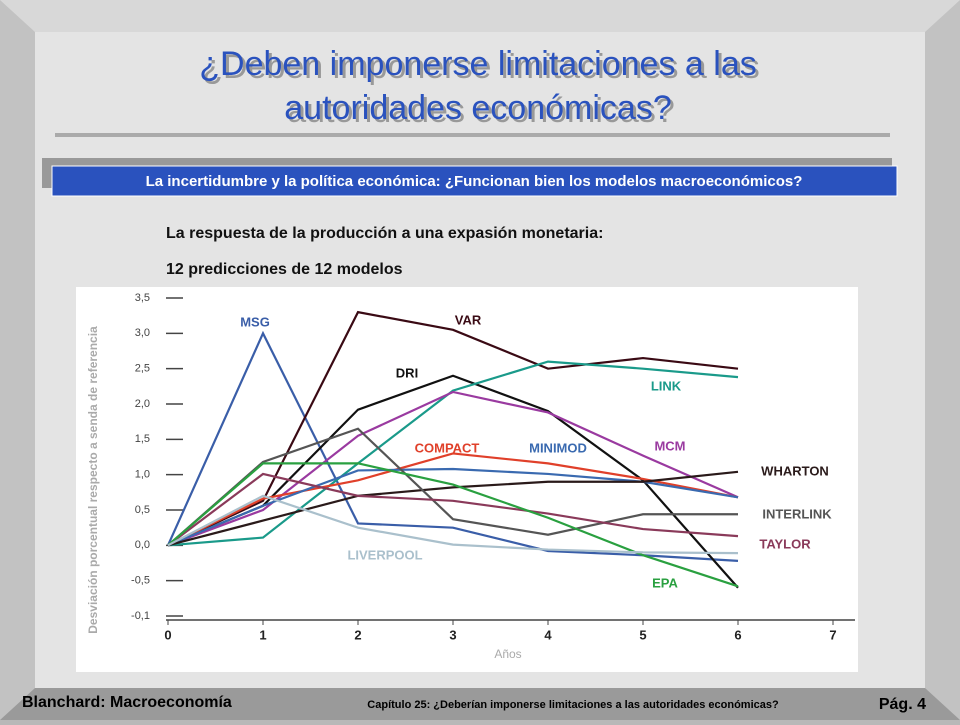 This screenshot has height=725, width=960. I want to click on y-tick-label: 3,0, so click(142, 333).